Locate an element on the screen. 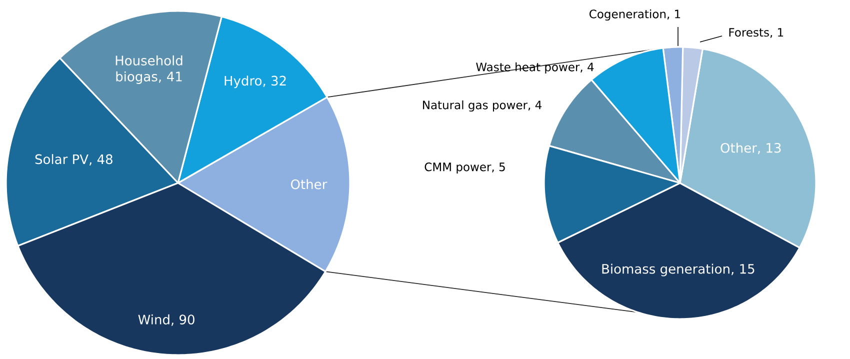 The width and height of the screenshot is (850, 359). slice-label: Wind, 90 is located at coordinates (166, 320).